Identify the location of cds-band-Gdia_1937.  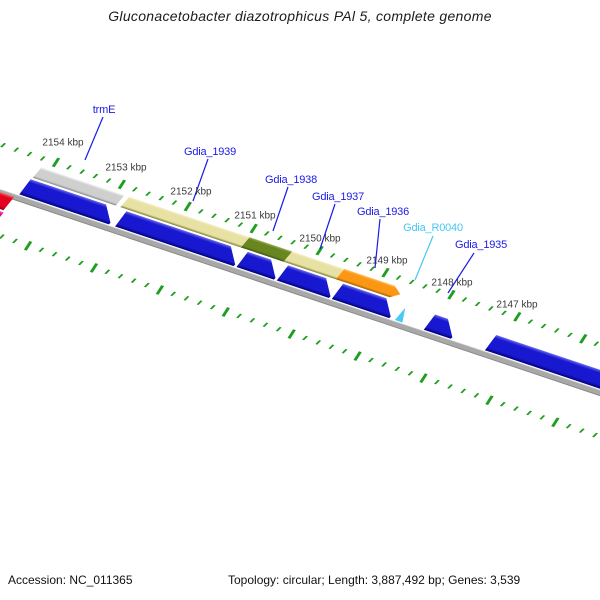
(314, 265).